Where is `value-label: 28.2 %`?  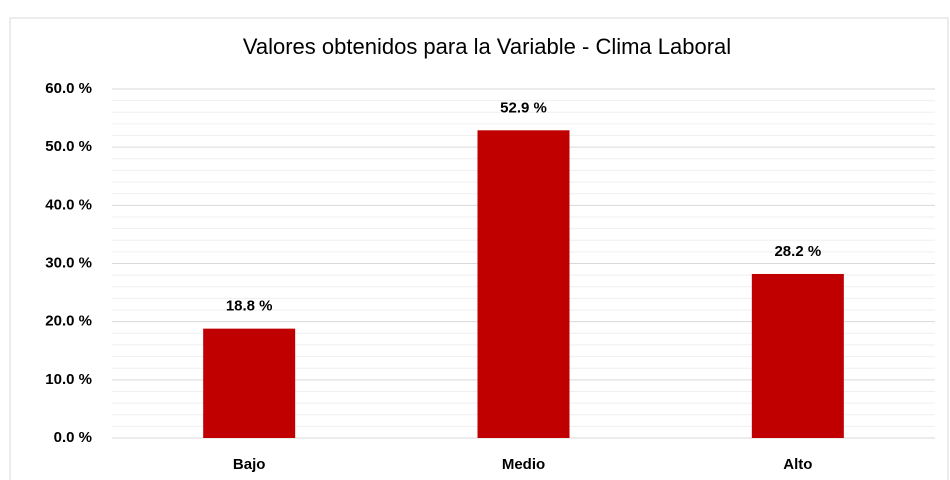 value-label: 28.2 % is located at coordinates (797, 251).